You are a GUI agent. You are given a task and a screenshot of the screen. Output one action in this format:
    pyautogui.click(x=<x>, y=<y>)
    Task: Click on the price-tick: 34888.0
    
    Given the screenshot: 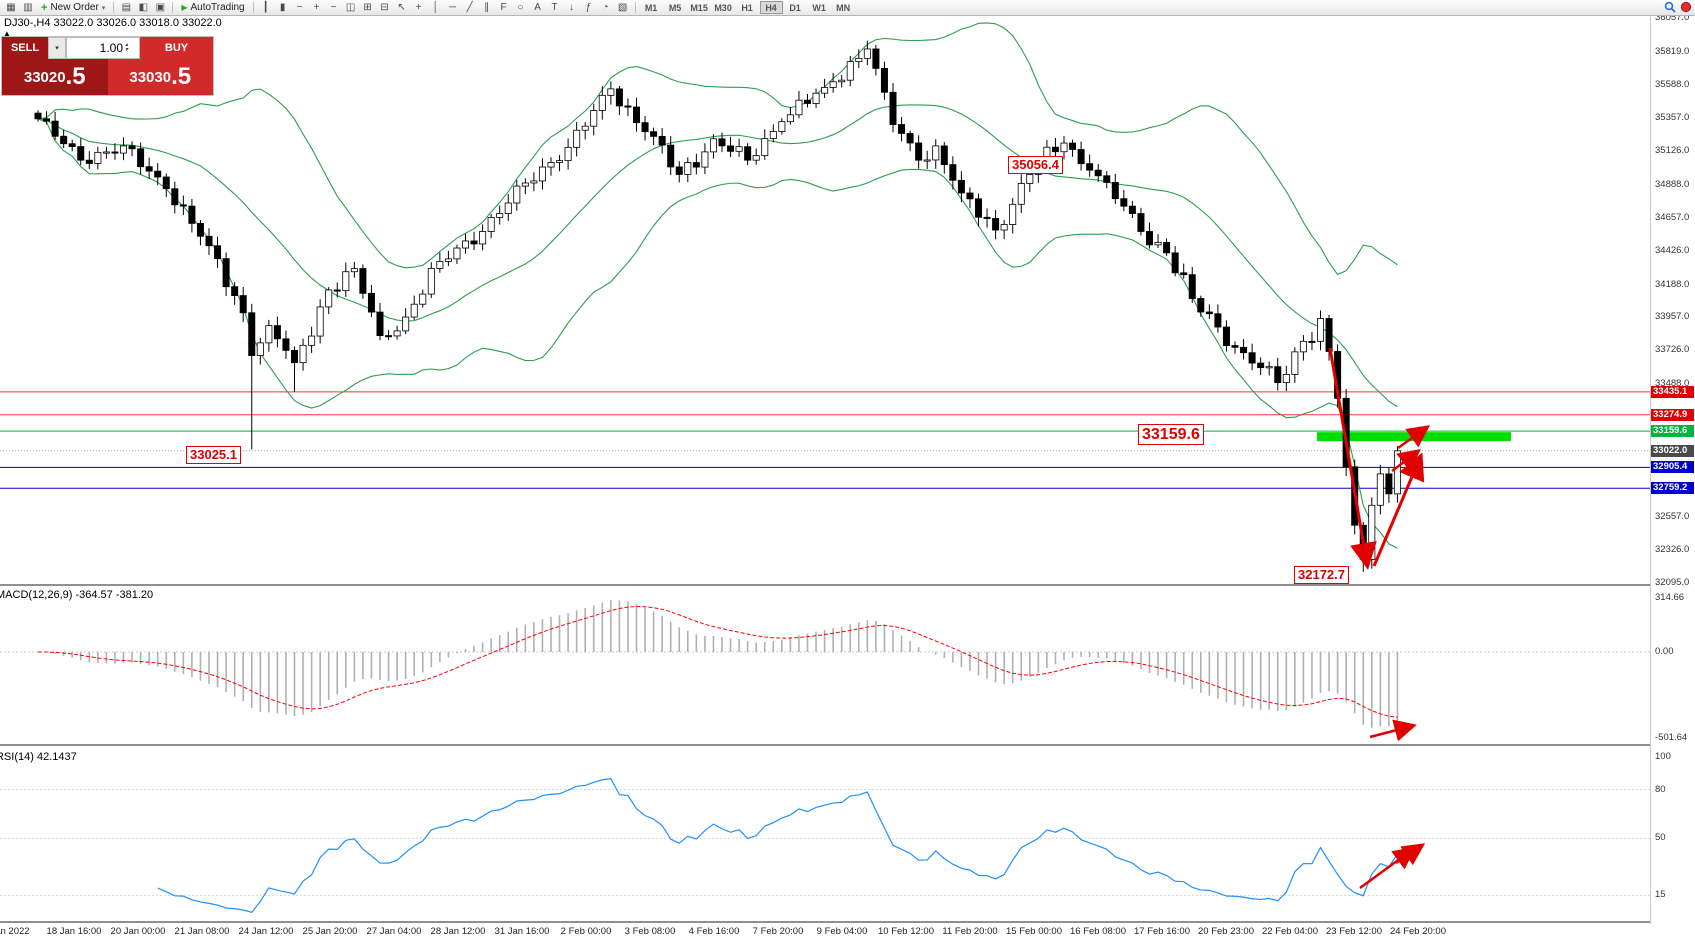 What is the action you would take?
    pyautogui.click(x=1672, y=184)
    